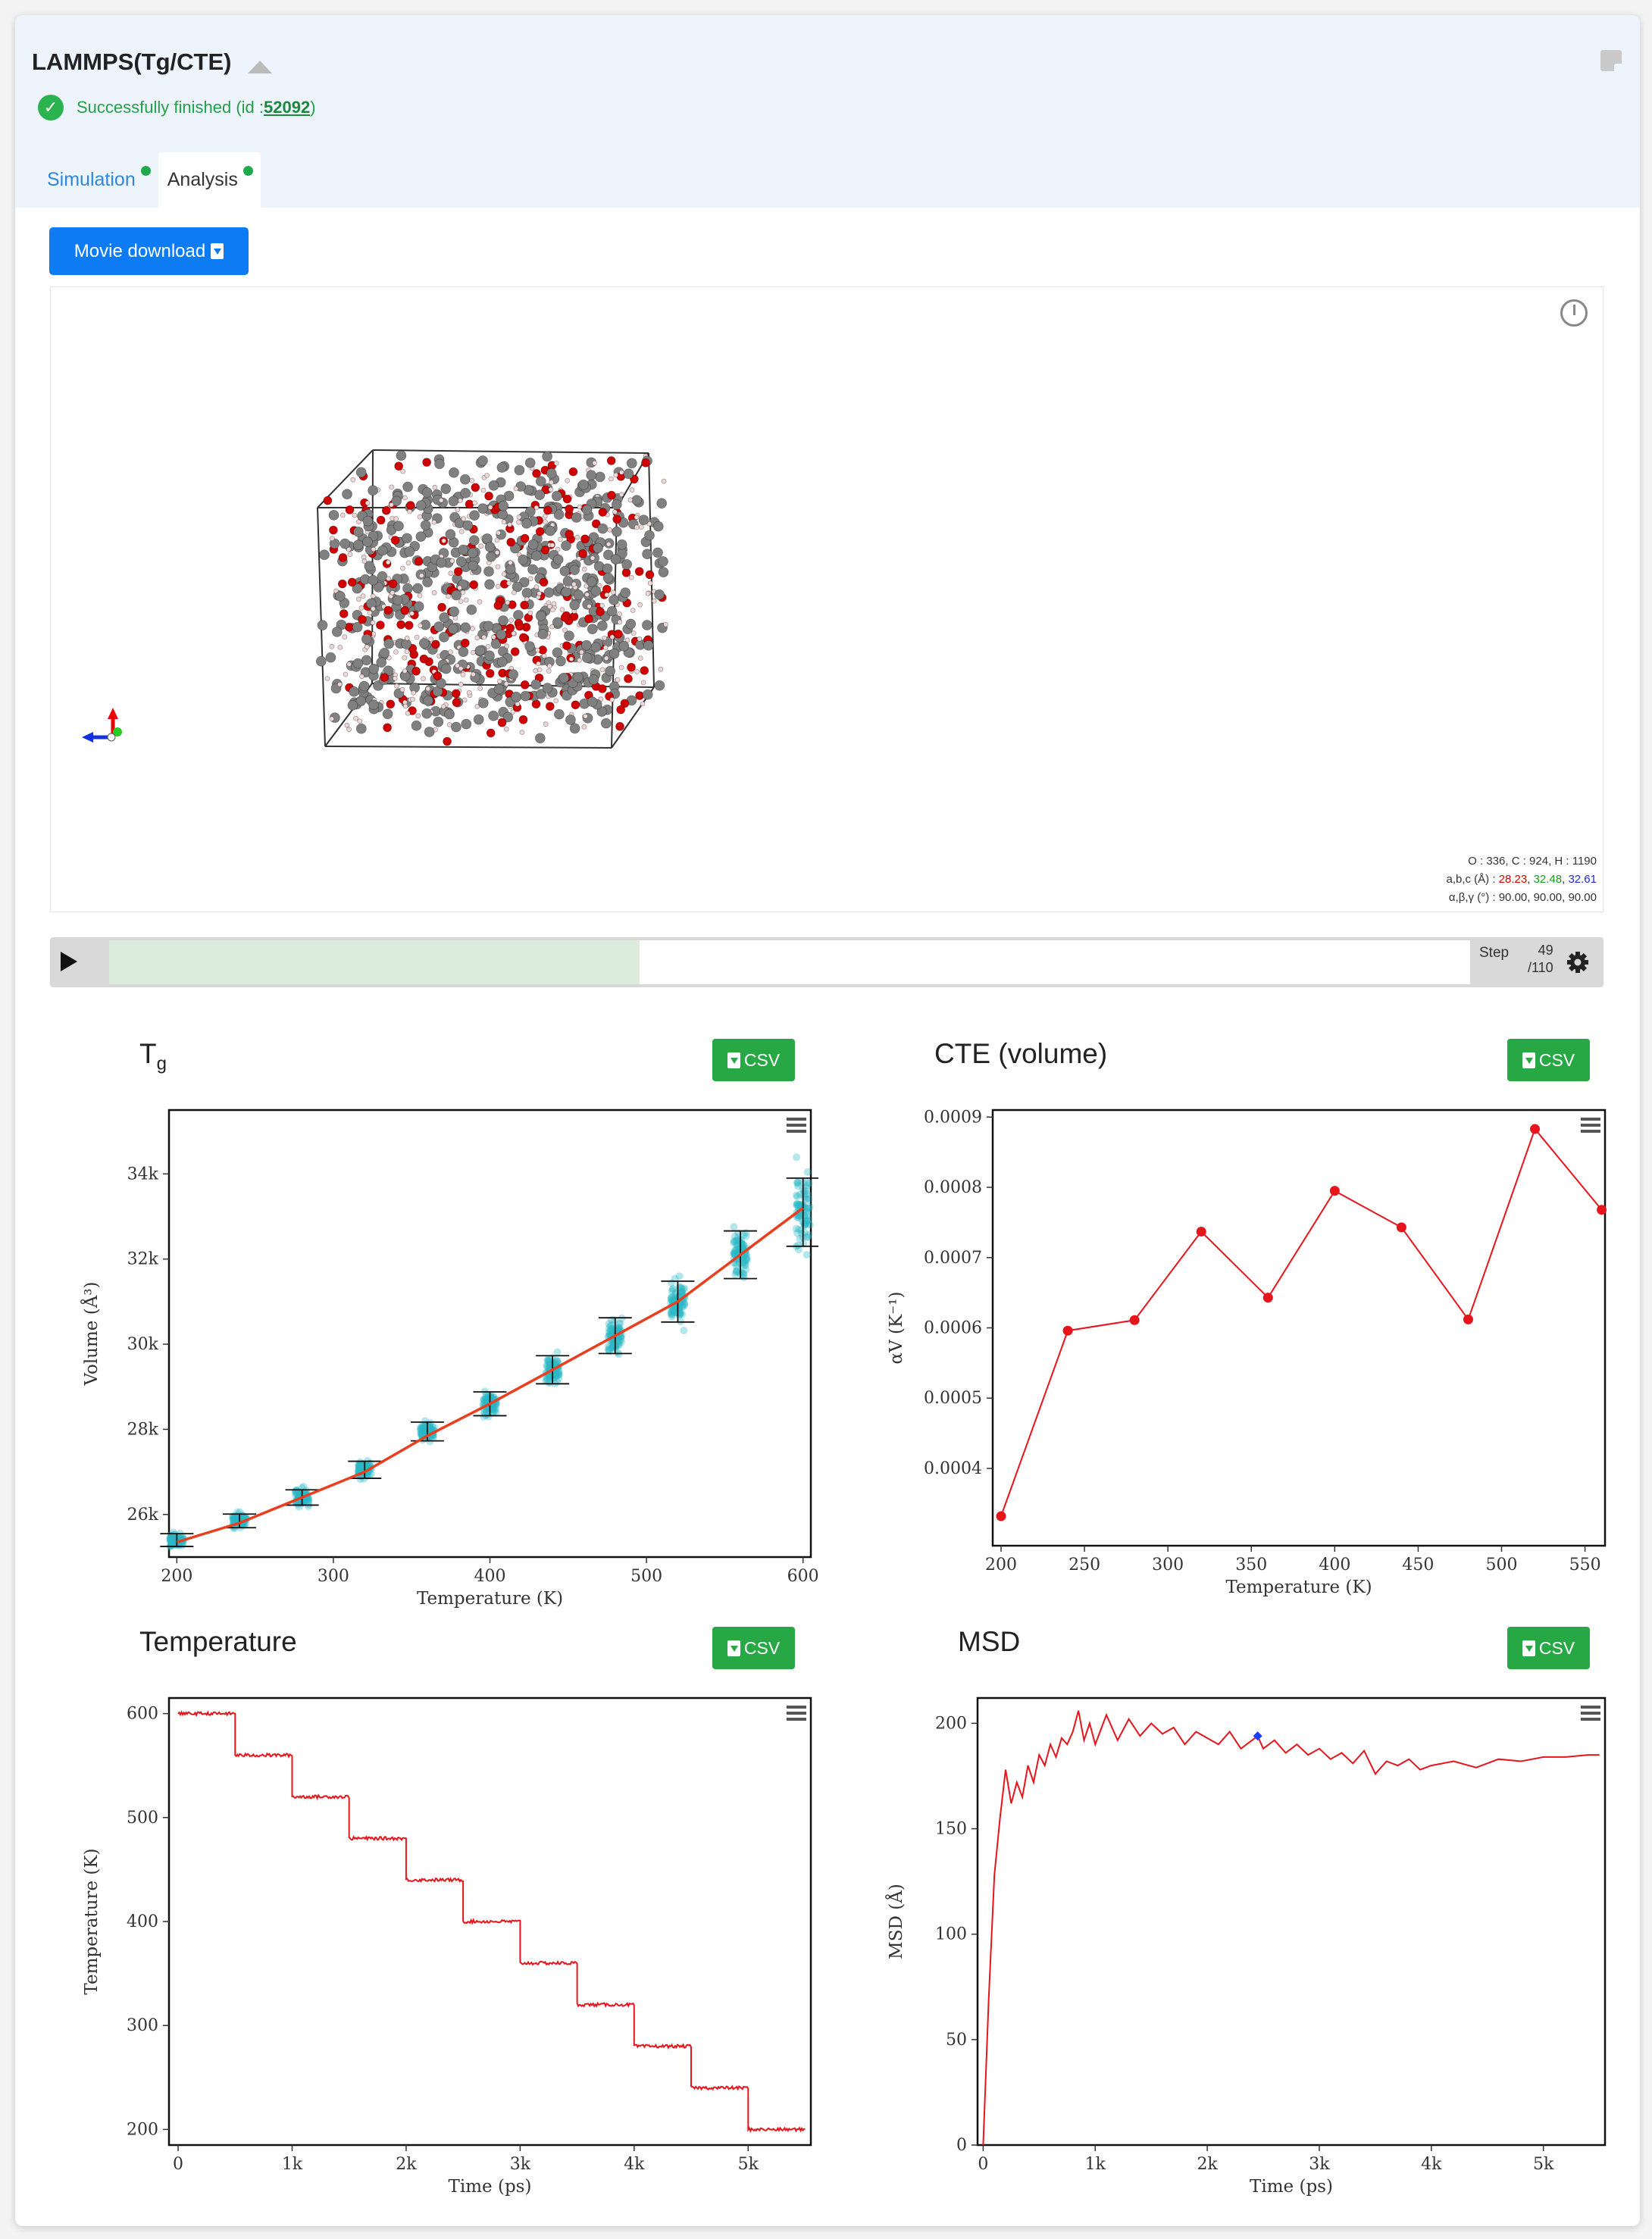 The height and width of the screenshot is (2239, 1652). I want to click on y-tick-label: 0.0005, so click(953, 1398).